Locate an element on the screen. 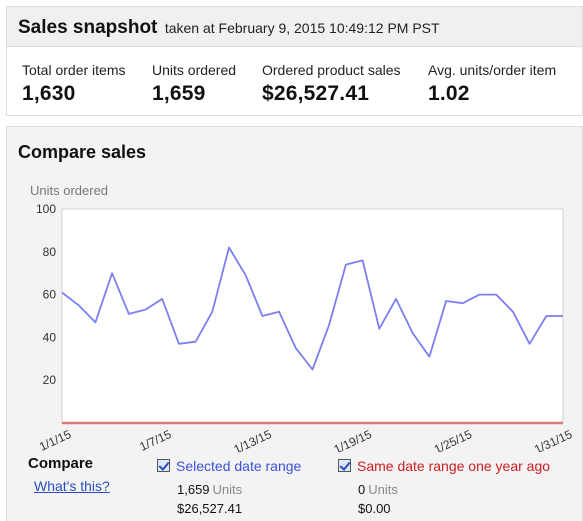 This screenshot has height=521, width=583. y-tick-label: 60 is located at coordinates (50, 295).